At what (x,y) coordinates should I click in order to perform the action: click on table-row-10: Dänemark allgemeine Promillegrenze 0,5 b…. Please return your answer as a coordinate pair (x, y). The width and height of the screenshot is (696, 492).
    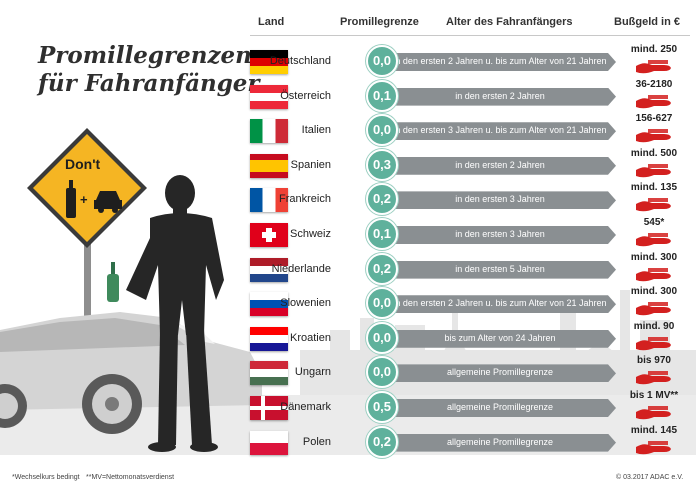
    Looking at the image, I should click on (470, 407).